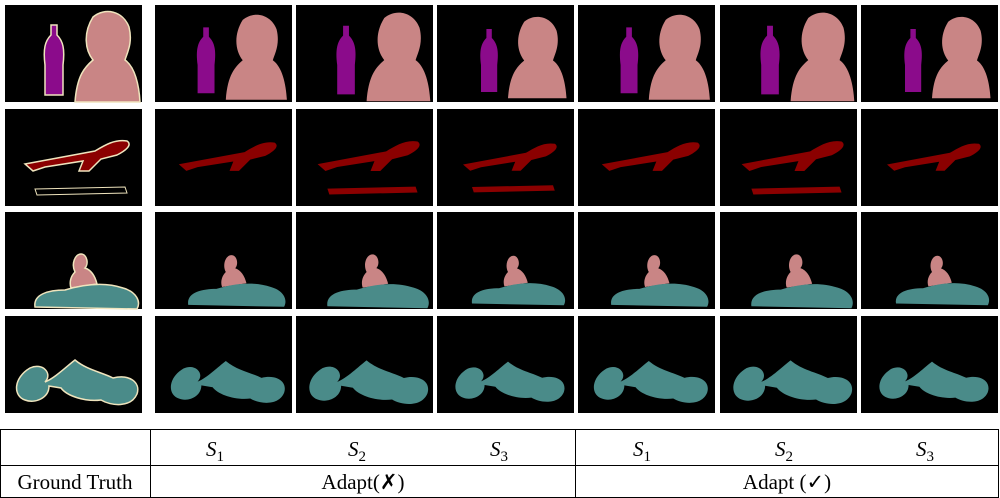 The width and height of the screenshot is (1000, 498). Describe the element at coordinates (363, 482) in the screenshot. I see `group-label: Adapt(✗)` at that location.